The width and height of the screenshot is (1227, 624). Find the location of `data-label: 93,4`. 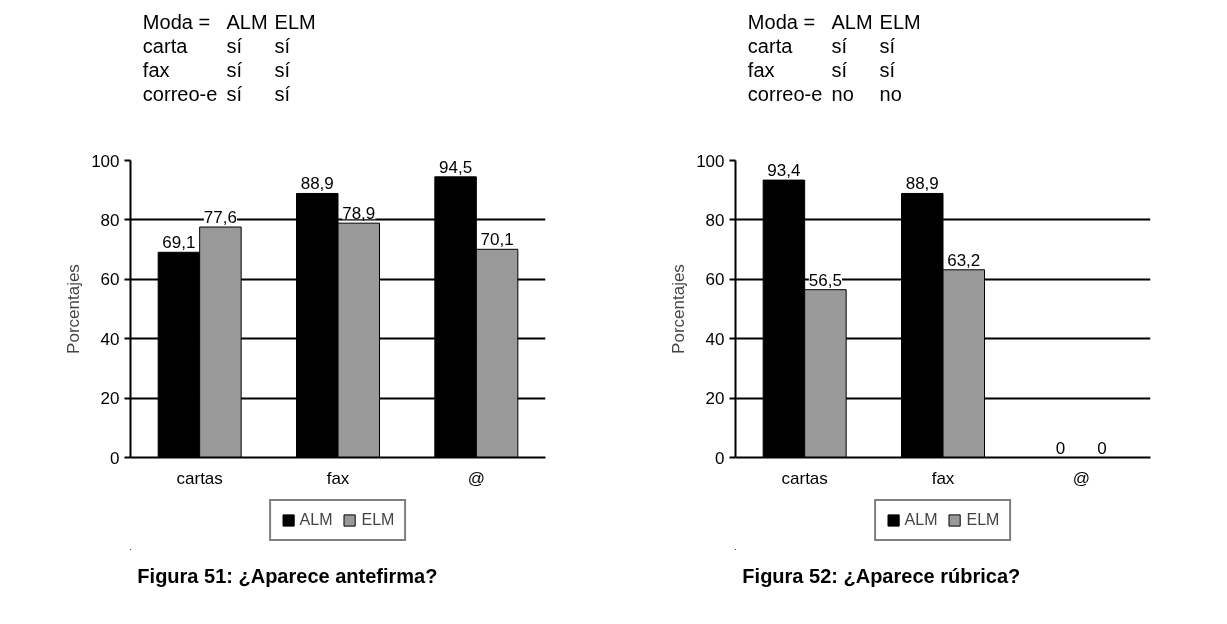

data-label: 93,4 is located at coordinates (784, 171).